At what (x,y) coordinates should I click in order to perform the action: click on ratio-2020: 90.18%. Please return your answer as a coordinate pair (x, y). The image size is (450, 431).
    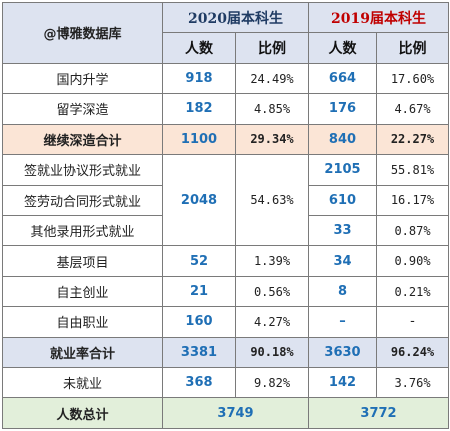
    Looking at the image, I should click on (272, 352).